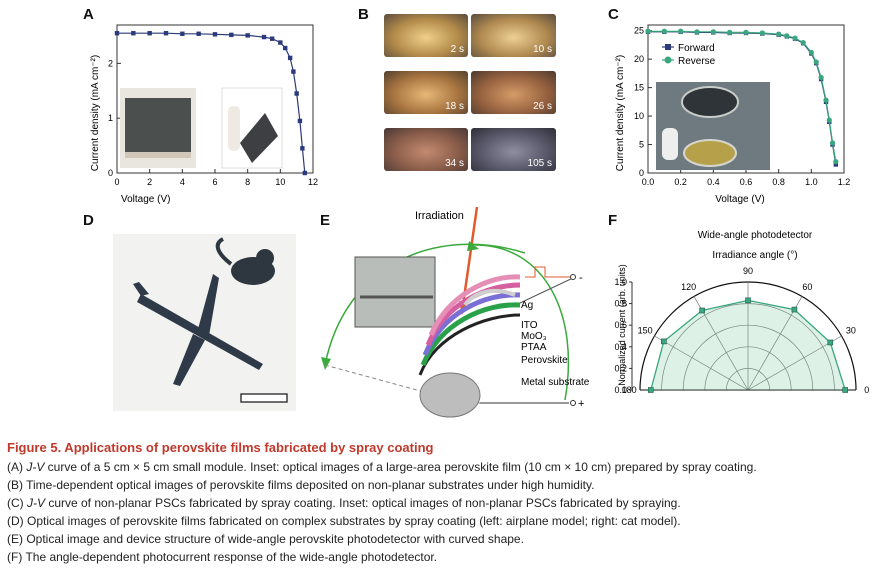 The width and height of the screenshot is (886, 569). Describe the element at coordinates (778, 182) in the screenshot. I see `x-tick-label: 0.8` at that location.